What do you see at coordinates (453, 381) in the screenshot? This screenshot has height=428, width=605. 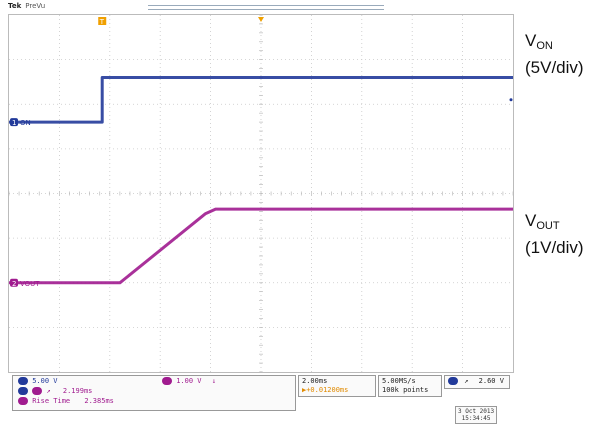 I see `trigger-source-icon` at bounding box center [453, 381].